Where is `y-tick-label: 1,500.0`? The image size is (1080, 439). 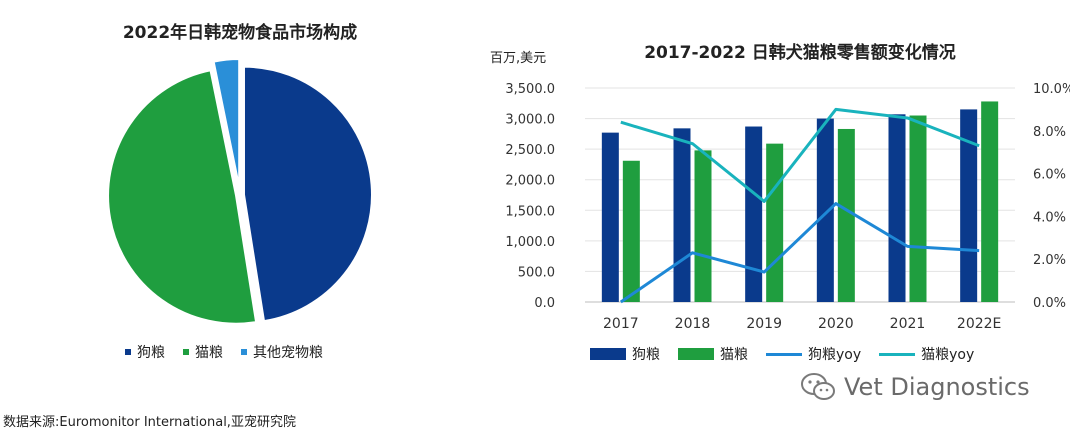
y-tick-label: 1,500.0 is located at coordinates (530, 211).